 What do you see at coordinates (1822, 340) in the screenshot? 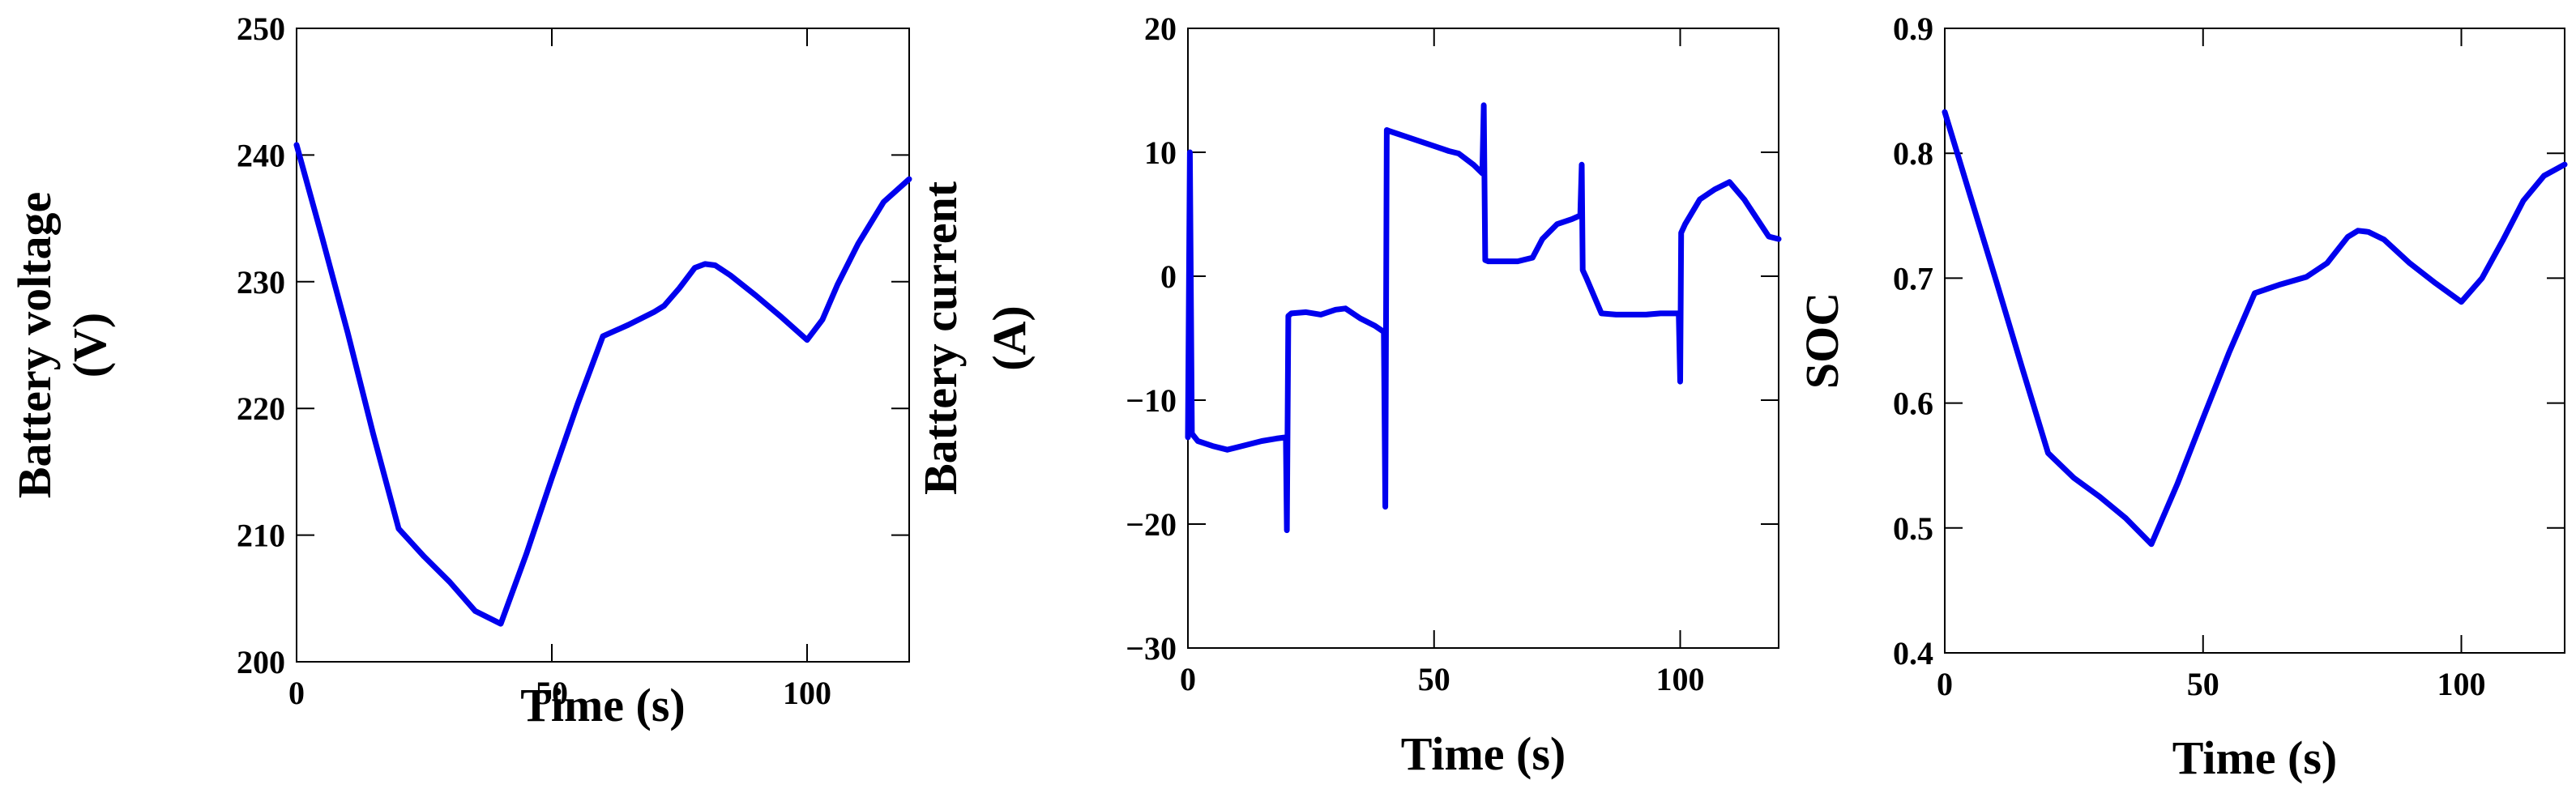
I see `y-axis-label: SOC` at bounding box center [1822, 340].